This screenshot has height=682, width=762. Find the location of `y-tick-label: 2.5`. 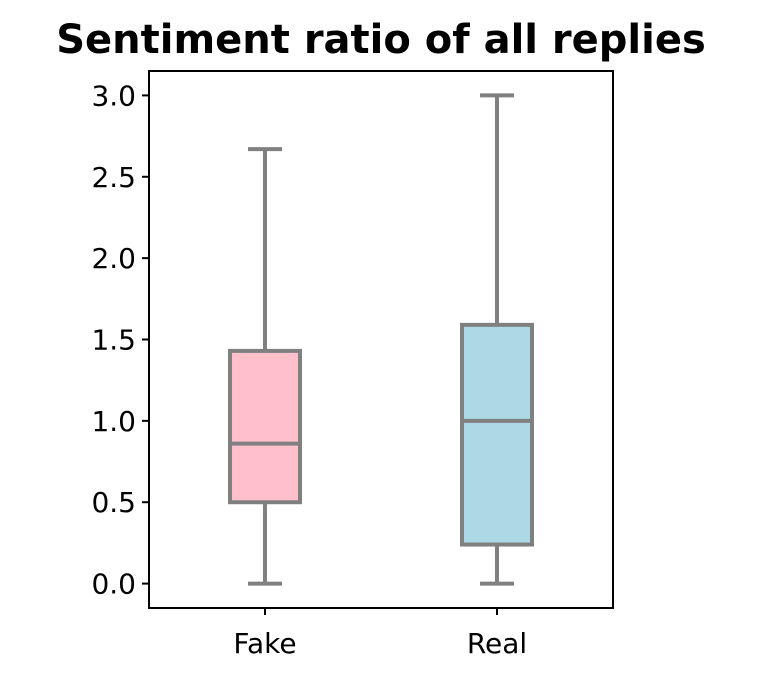

y-tick-label: 2.5 is located at coordinates (113, 177).